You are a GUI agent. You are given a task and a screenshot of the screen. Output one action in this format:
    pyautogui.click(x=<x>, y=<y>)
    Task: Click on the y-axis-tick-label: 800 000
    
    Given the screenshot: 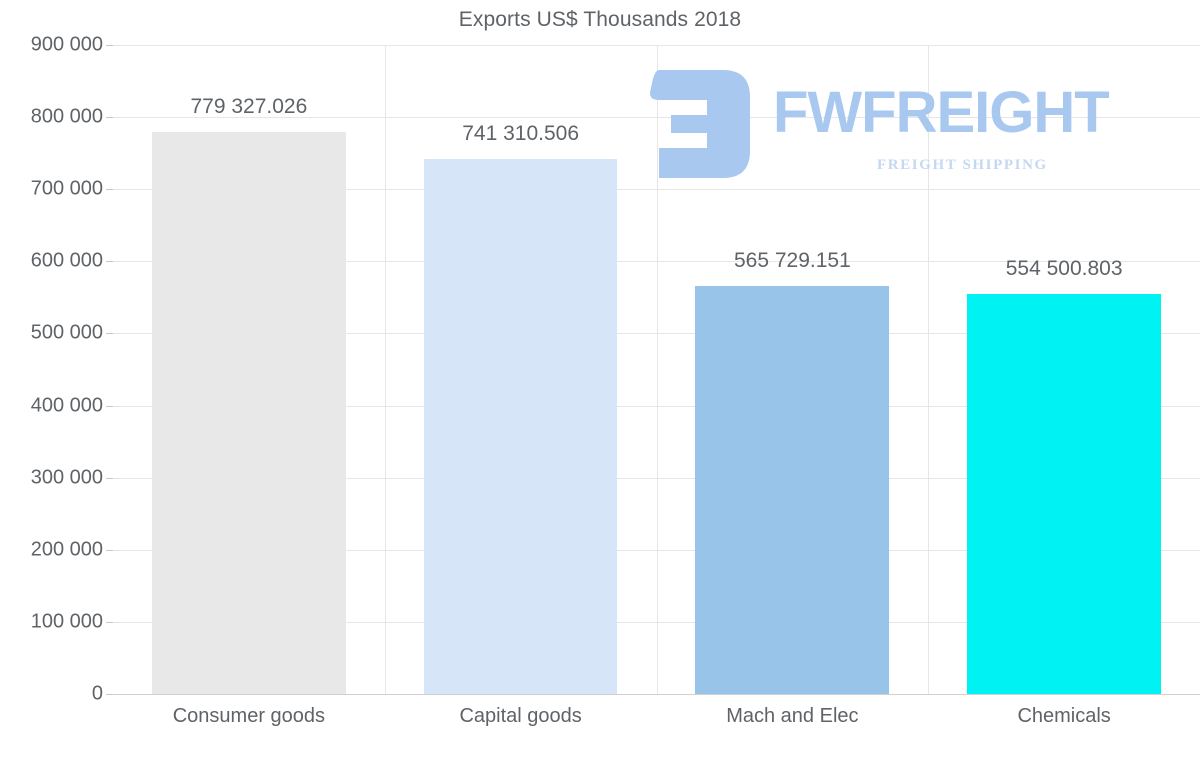 What is the action you would take?
    pyautogui.click(x=66, y=116)
    